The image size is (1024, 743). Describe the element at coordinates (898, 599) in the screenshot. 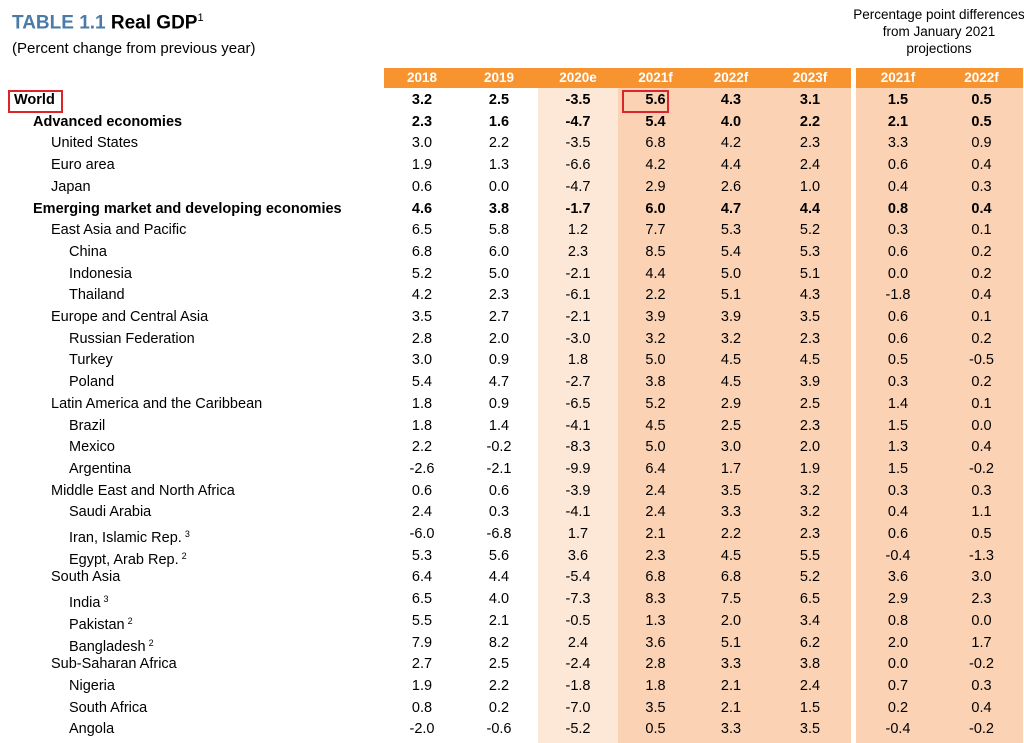

I see `diff-cell: 2.9` at that location.